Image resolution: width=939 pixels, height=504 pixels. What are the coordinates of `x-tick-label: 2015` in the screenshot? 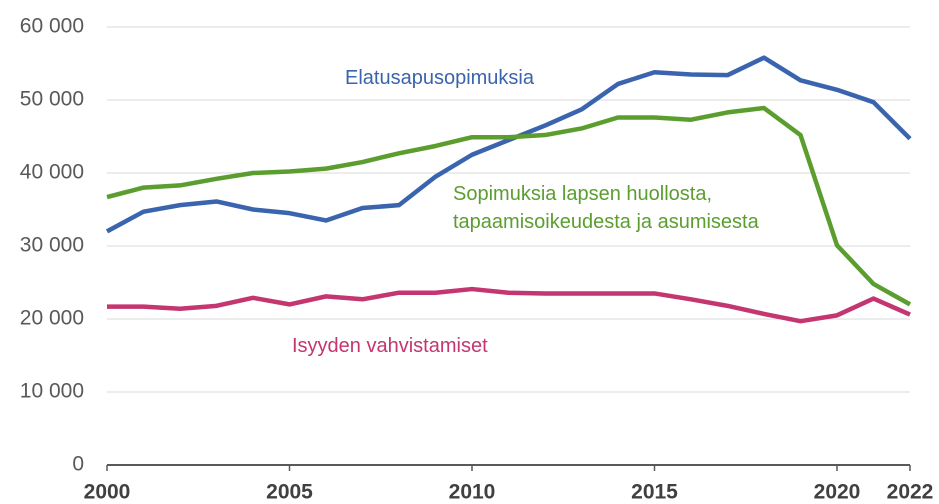 It's located at (654, 492).